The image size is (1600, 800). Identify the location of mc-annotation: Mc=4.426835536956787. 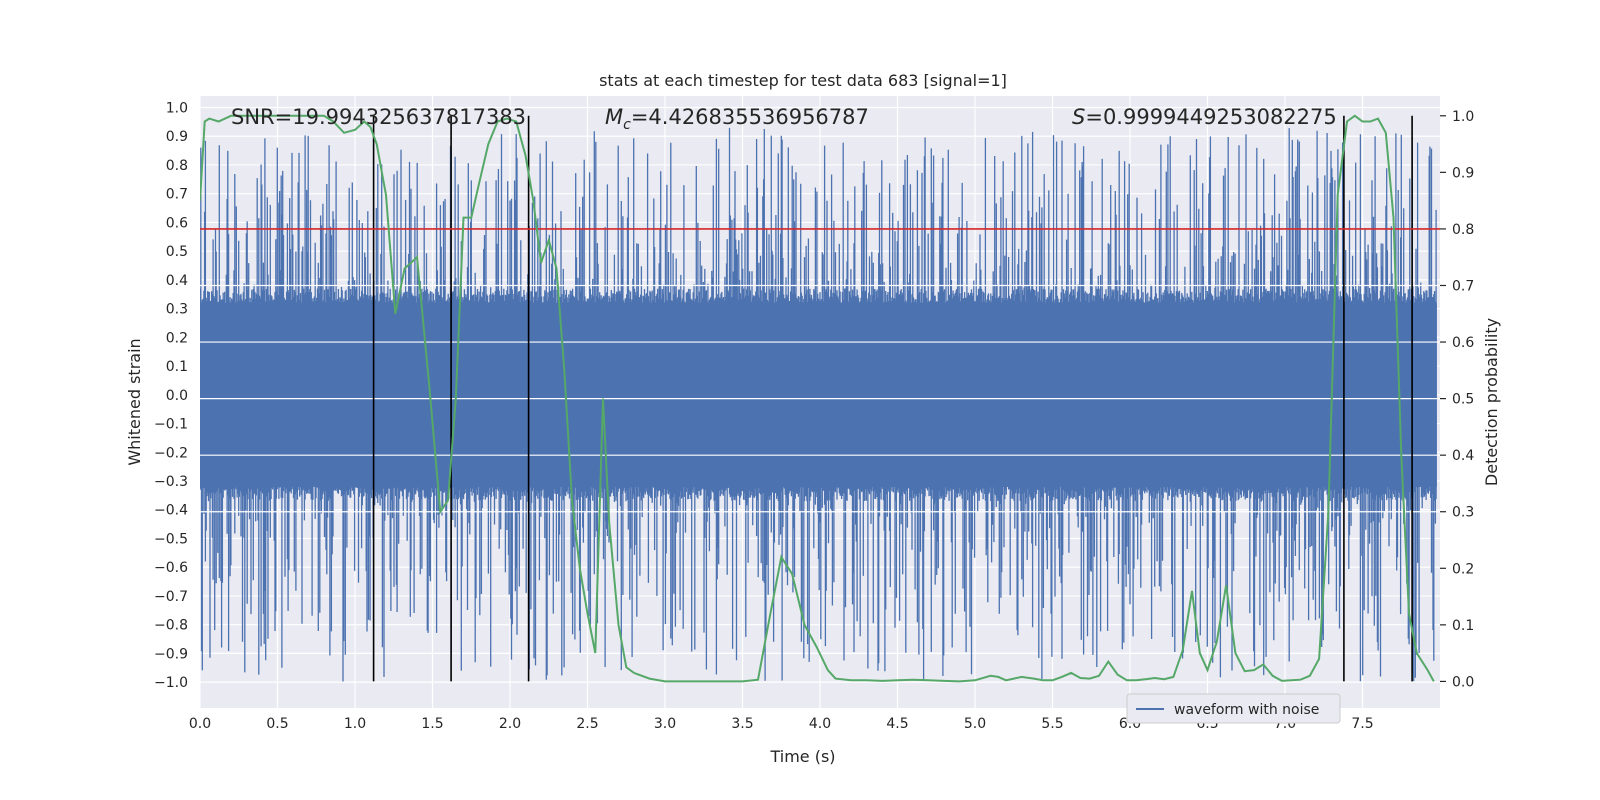
(737, 119).